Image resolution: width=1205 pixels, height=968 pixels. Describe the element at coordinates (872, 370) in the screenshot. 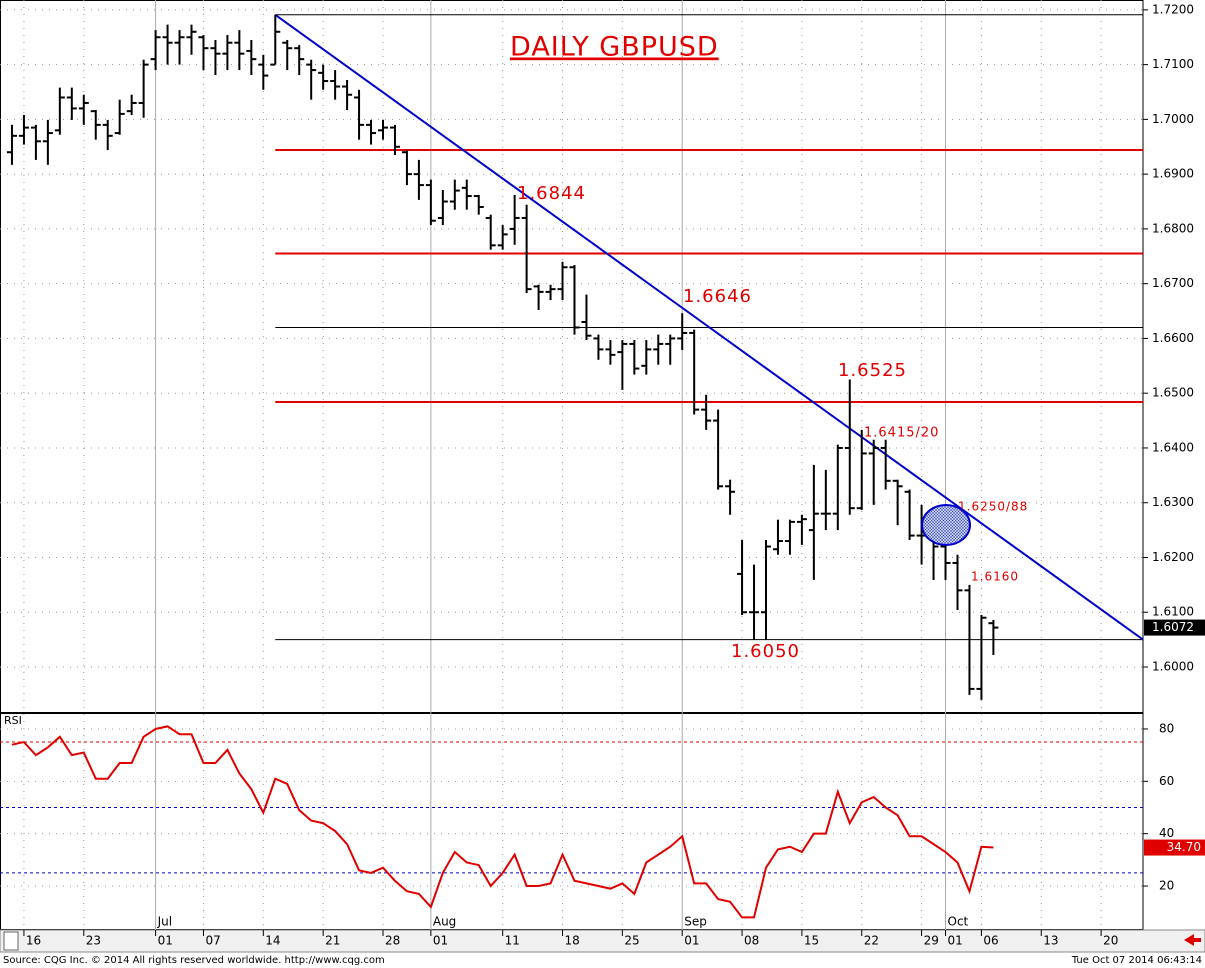

I see `annotation: 1.6525` at that location.